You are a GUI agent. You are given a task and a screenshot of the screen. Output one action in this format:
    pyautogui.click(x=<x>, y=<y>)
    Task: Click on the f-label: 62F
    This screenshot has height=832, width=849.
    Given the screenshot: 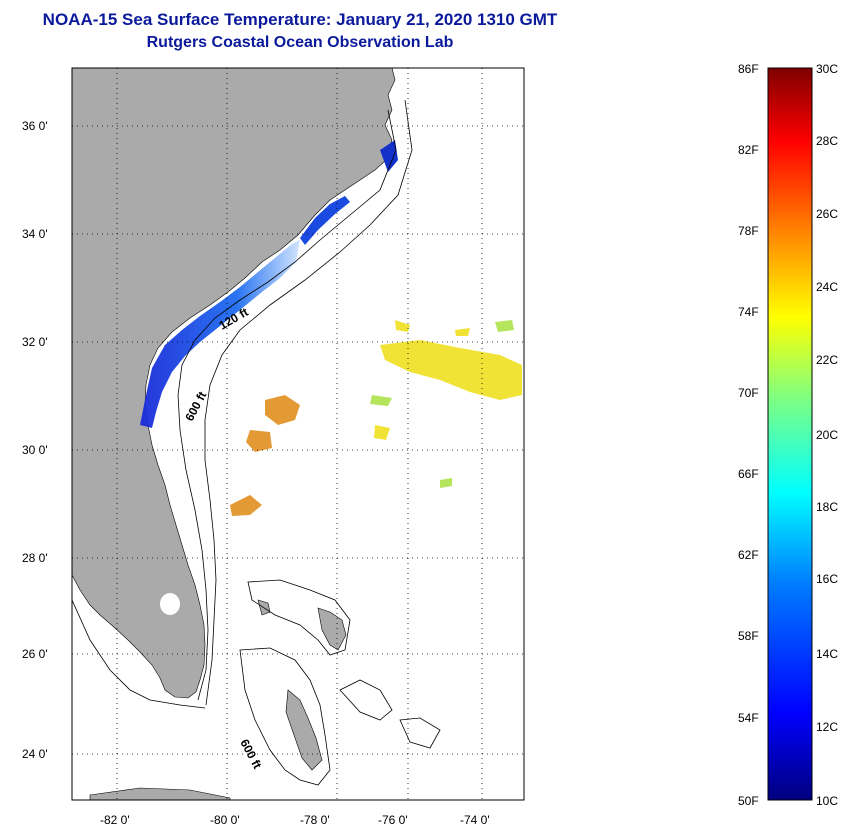 What is the action you would take?
    pyautogui.click(x=748, y=555)
    